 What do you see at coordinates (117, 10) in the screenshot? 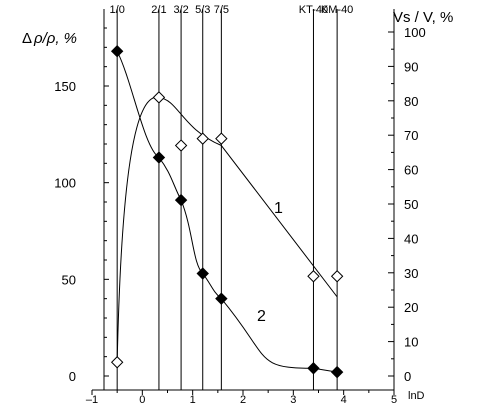
I see `reference-line-label: 1/0` at bounding box center [117, 10].